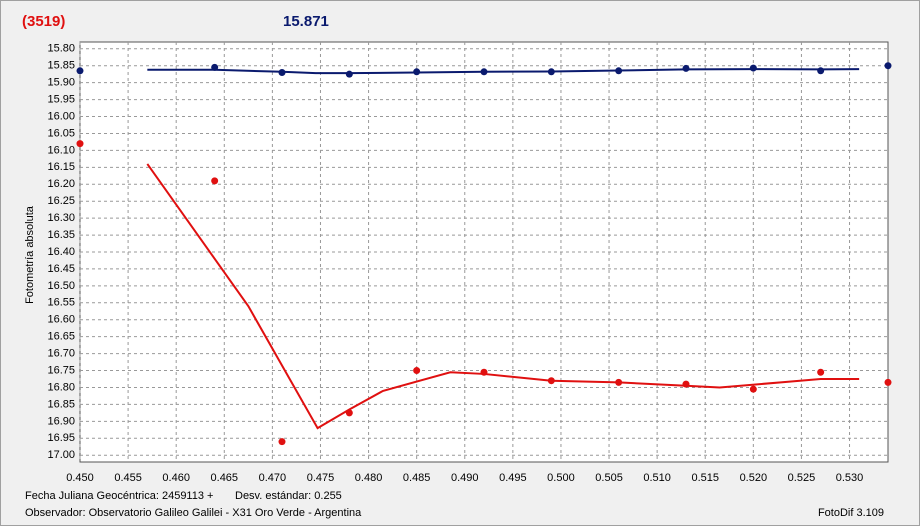  I want to click on x-tick-label: 0.520, so click(754, 478).